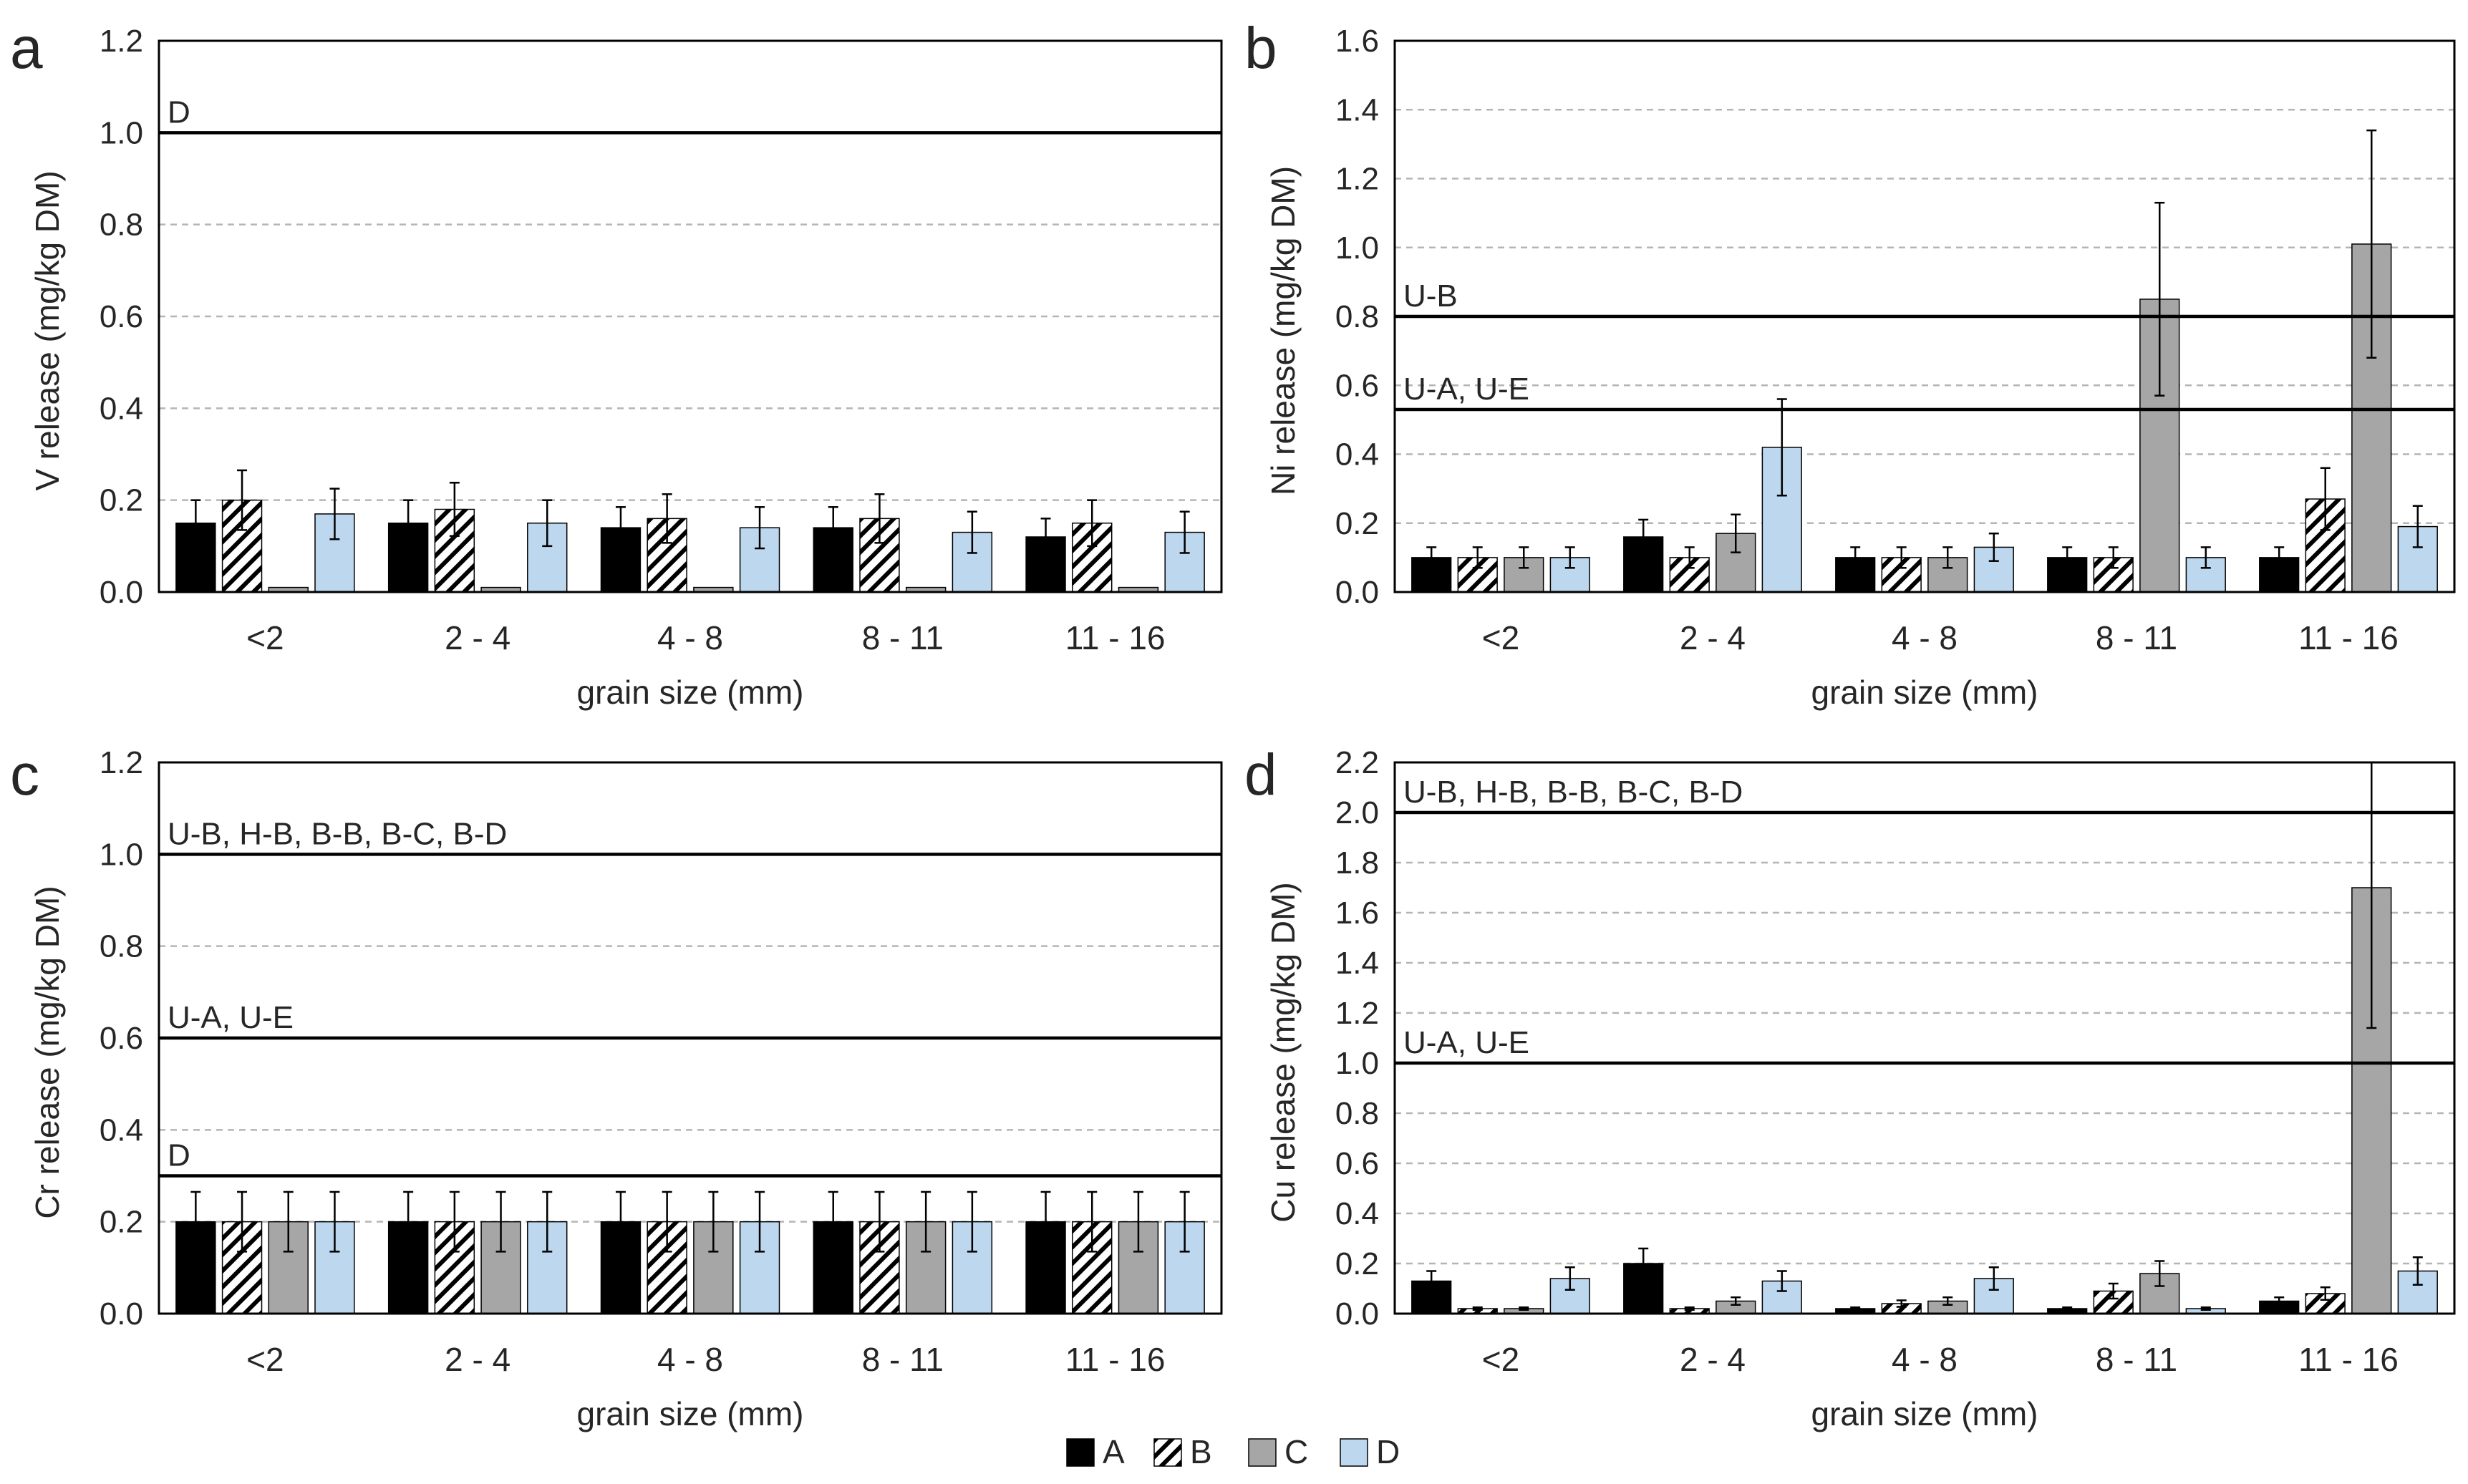  What do you see at coordinates (27, 48) in the screenshot?
I see `panel-label: a` at bounding box center [27, 48].